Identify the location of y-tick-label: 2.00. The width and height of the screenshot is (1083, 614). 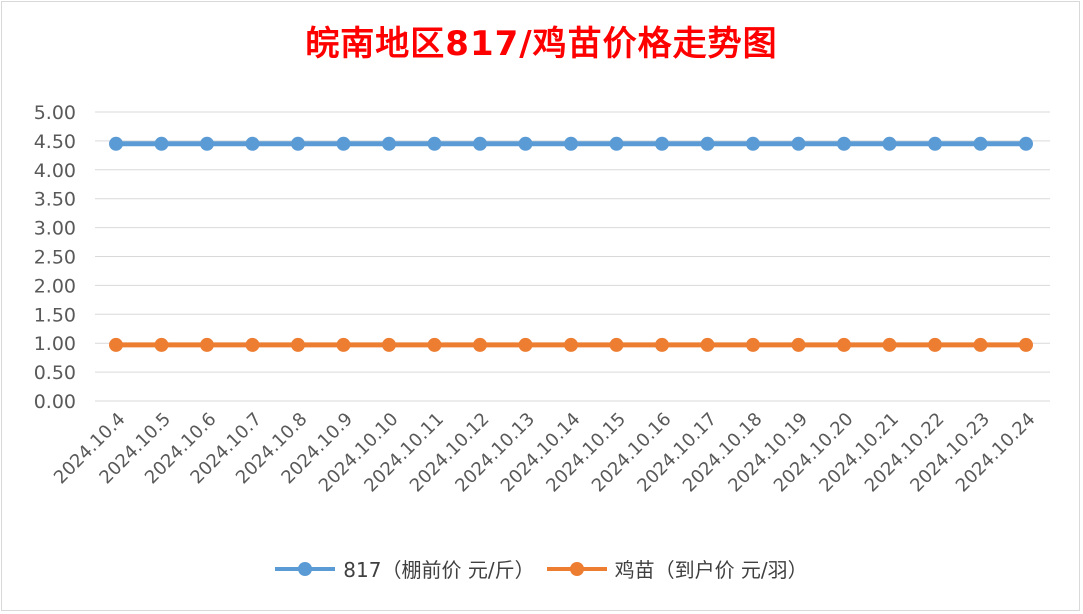
(55, 286).